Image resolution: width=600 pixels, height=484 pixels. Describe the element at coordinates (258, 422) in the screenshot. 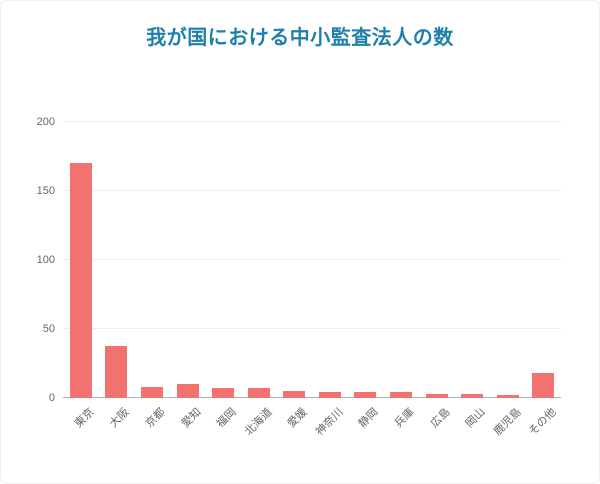

I see `x-axis-label: 北海道` at that location.